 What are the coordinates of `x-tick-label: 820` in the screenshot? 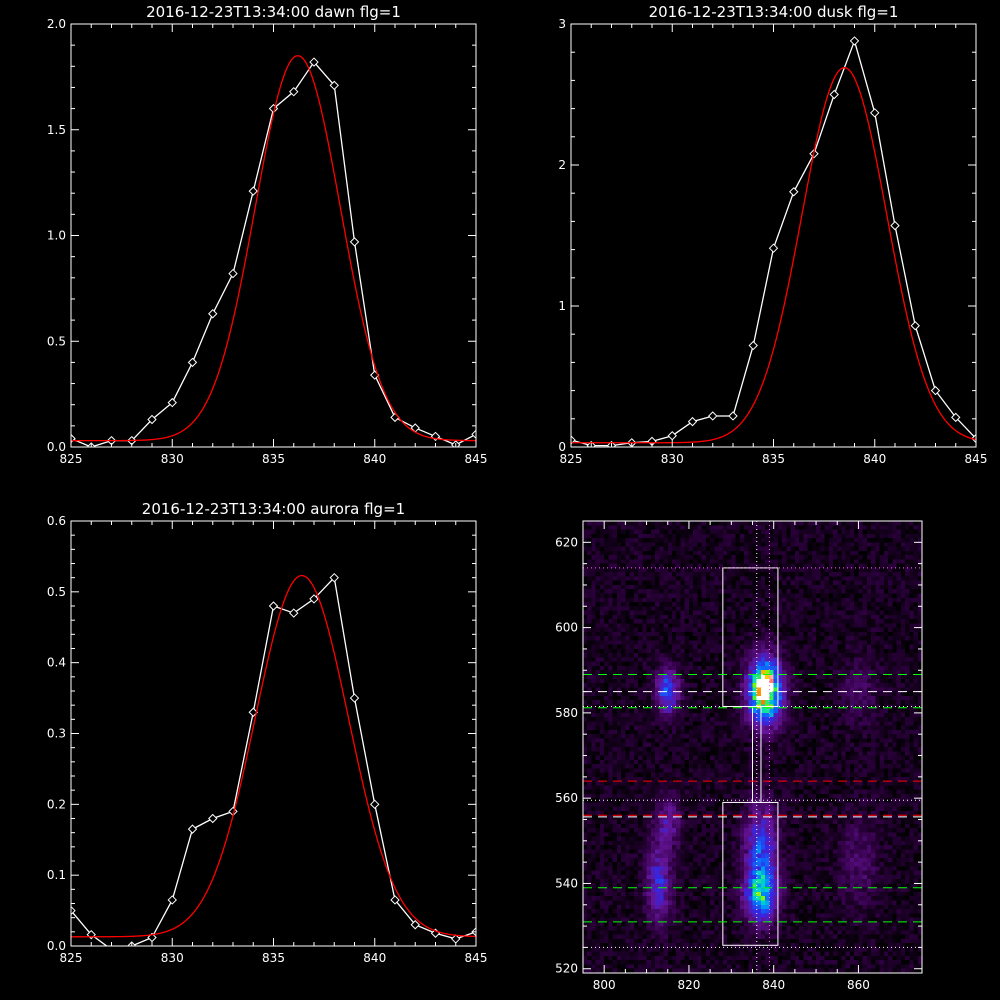 It's located at (688, 985).